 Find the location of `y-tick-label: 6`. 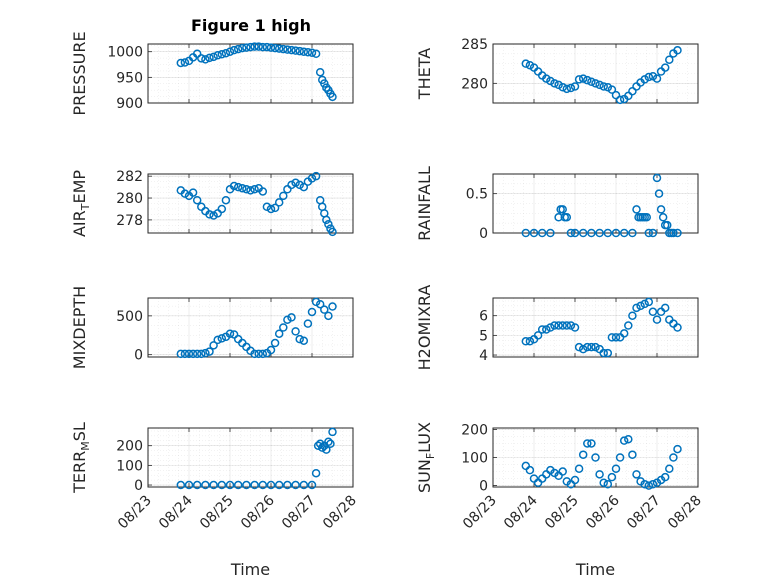

y-tick-label: 6 is located at coordinates (483, 317).